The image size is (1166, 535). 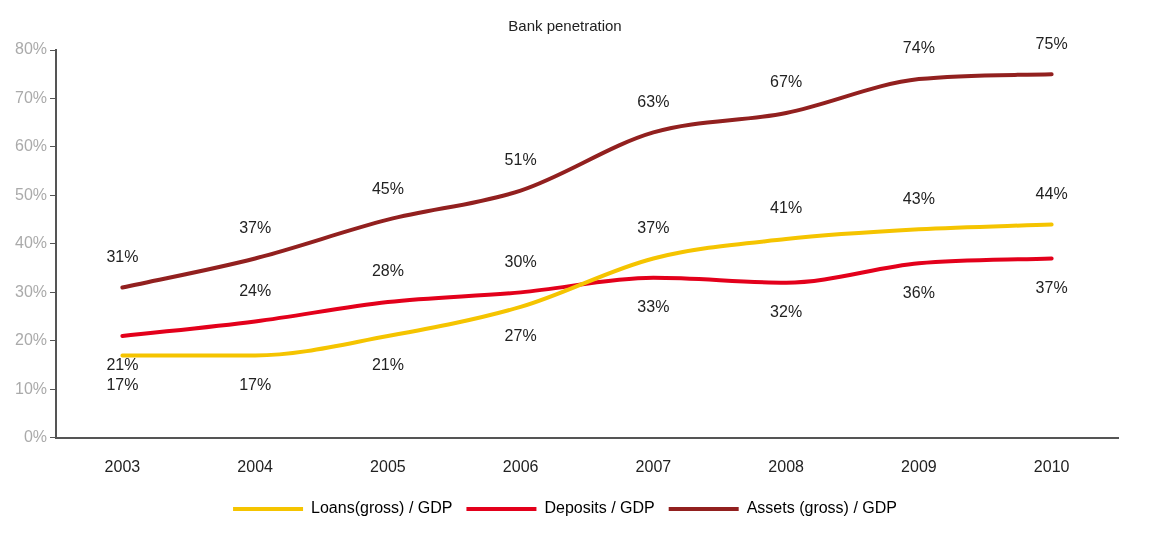 I want to click on data-label: 33%, so click(x=653, y=307).